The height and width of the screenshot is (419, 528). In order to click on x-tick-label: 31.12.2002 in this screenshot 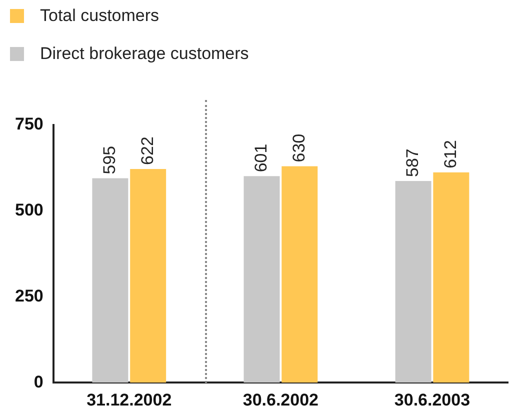, I will do `click(129, 400)`.